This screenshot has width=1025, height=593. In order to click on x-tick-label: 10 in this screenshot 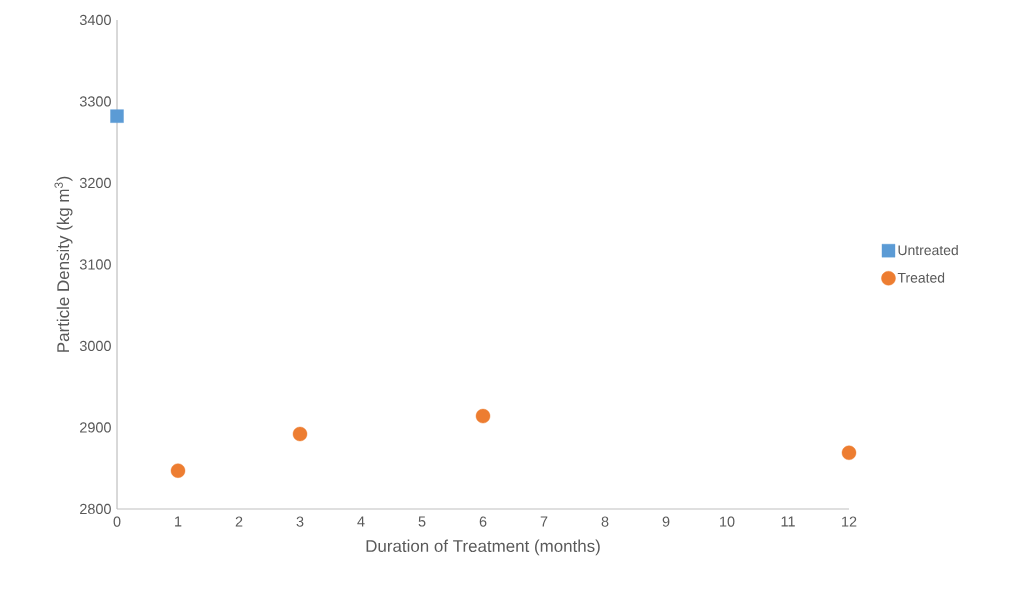, I will do `click(727, 521)`.